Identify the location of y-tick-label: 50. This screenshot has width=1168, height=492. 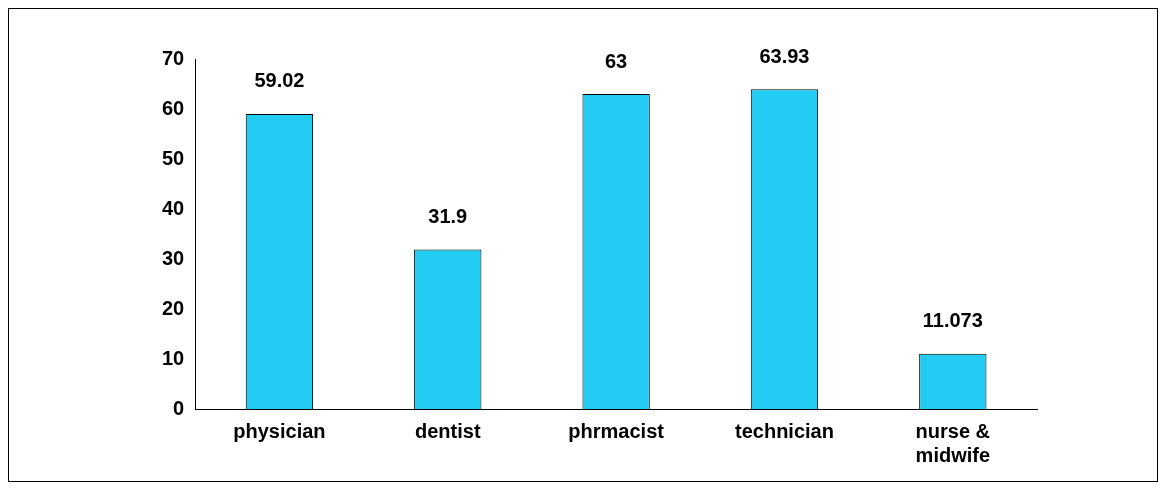
(173, 157).